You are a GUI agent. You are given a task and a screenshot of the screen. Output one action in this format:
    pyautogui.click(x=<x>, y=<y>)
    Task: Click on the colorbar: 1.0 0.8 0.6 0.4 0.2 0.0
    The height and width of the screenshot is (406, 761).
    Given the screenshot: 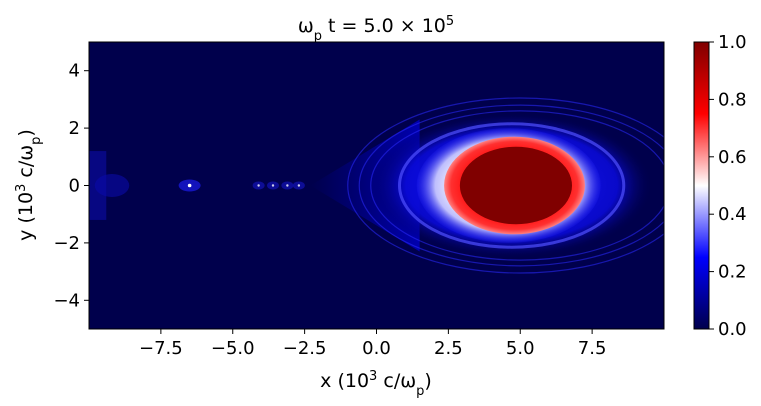 What is the action you would take?
    pyautogui.click(x=720, y=186)
    